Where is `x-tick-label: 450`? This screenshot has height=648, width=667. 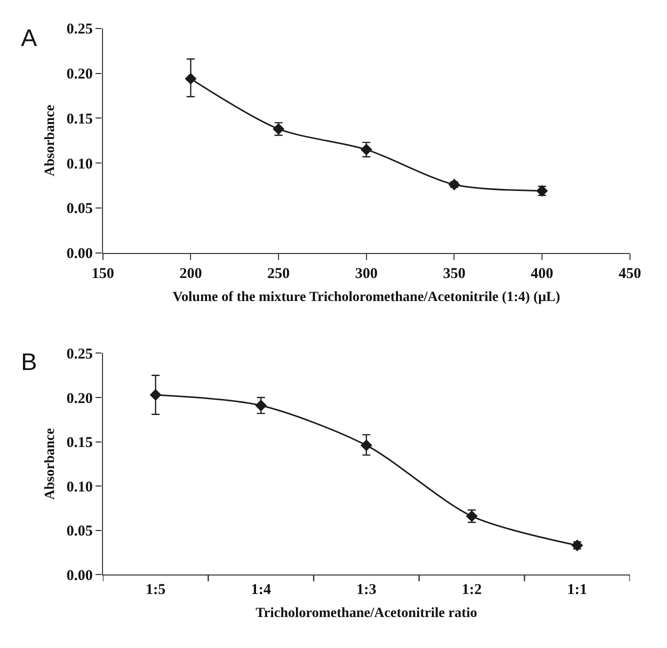
x-tick-label: 450 is located at coordinates (630, 274).